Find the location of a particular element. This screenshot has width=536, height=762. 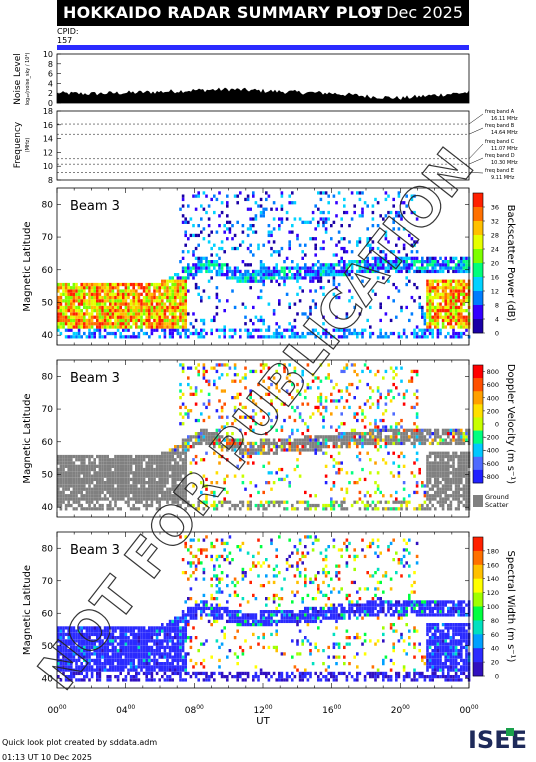

freq-band-value: 9.11 MHz is located at coordinates (503, 178).